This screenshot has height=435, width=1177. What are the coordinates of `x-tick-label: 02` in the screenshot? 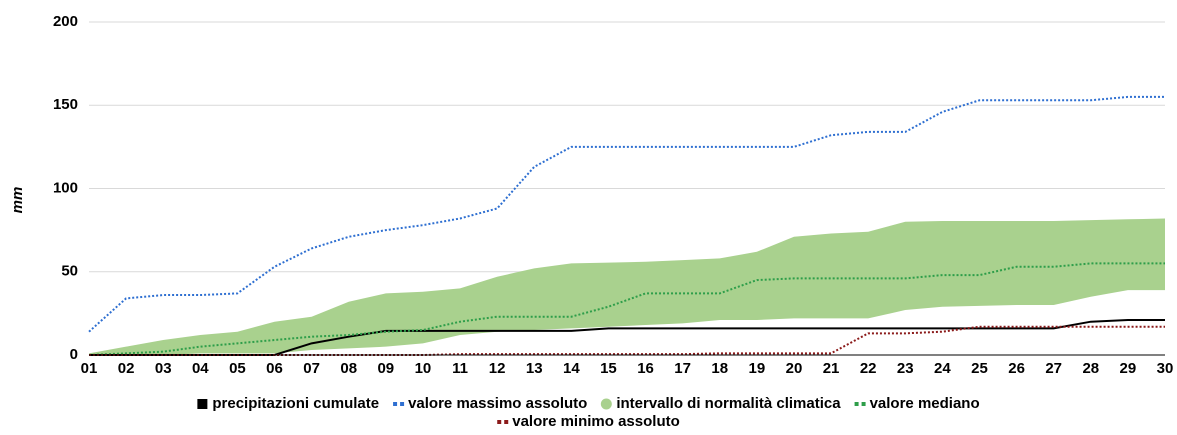 It's located at (126, 368).